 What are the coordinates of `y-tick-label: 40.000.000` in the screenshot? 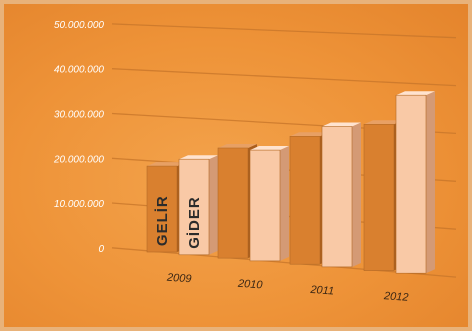 It's located at (79, 70).